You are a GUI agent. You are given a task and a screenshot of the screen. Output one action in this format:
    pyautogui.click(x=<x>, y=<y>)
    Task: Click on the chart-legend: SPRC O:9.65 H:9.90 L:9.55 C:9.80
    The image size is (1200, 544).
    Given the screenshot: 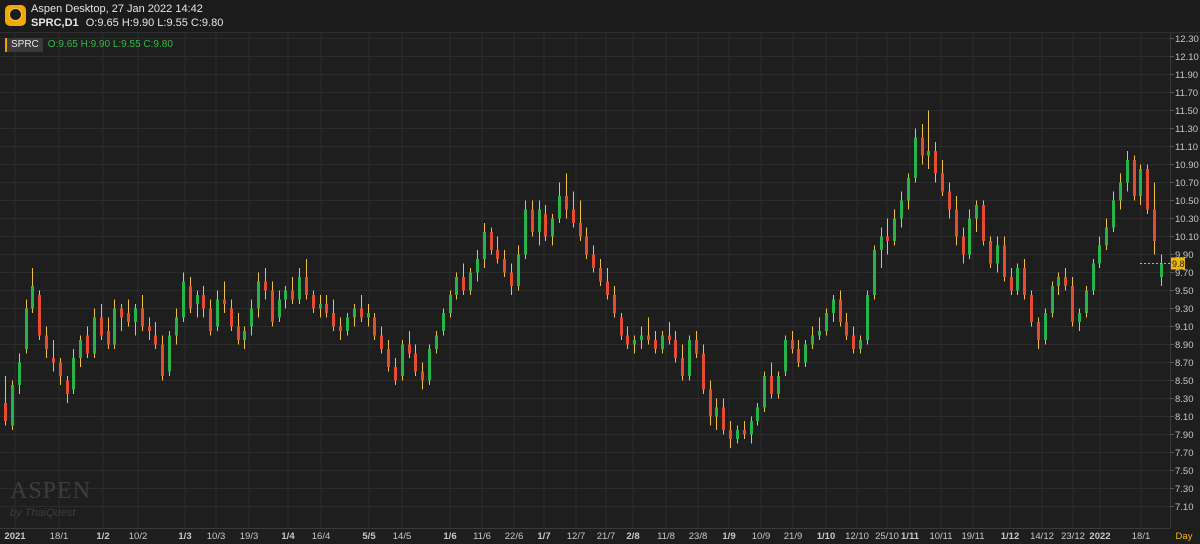 What is the action you would take?
    pyautogui.click(x=89, y=46)
    